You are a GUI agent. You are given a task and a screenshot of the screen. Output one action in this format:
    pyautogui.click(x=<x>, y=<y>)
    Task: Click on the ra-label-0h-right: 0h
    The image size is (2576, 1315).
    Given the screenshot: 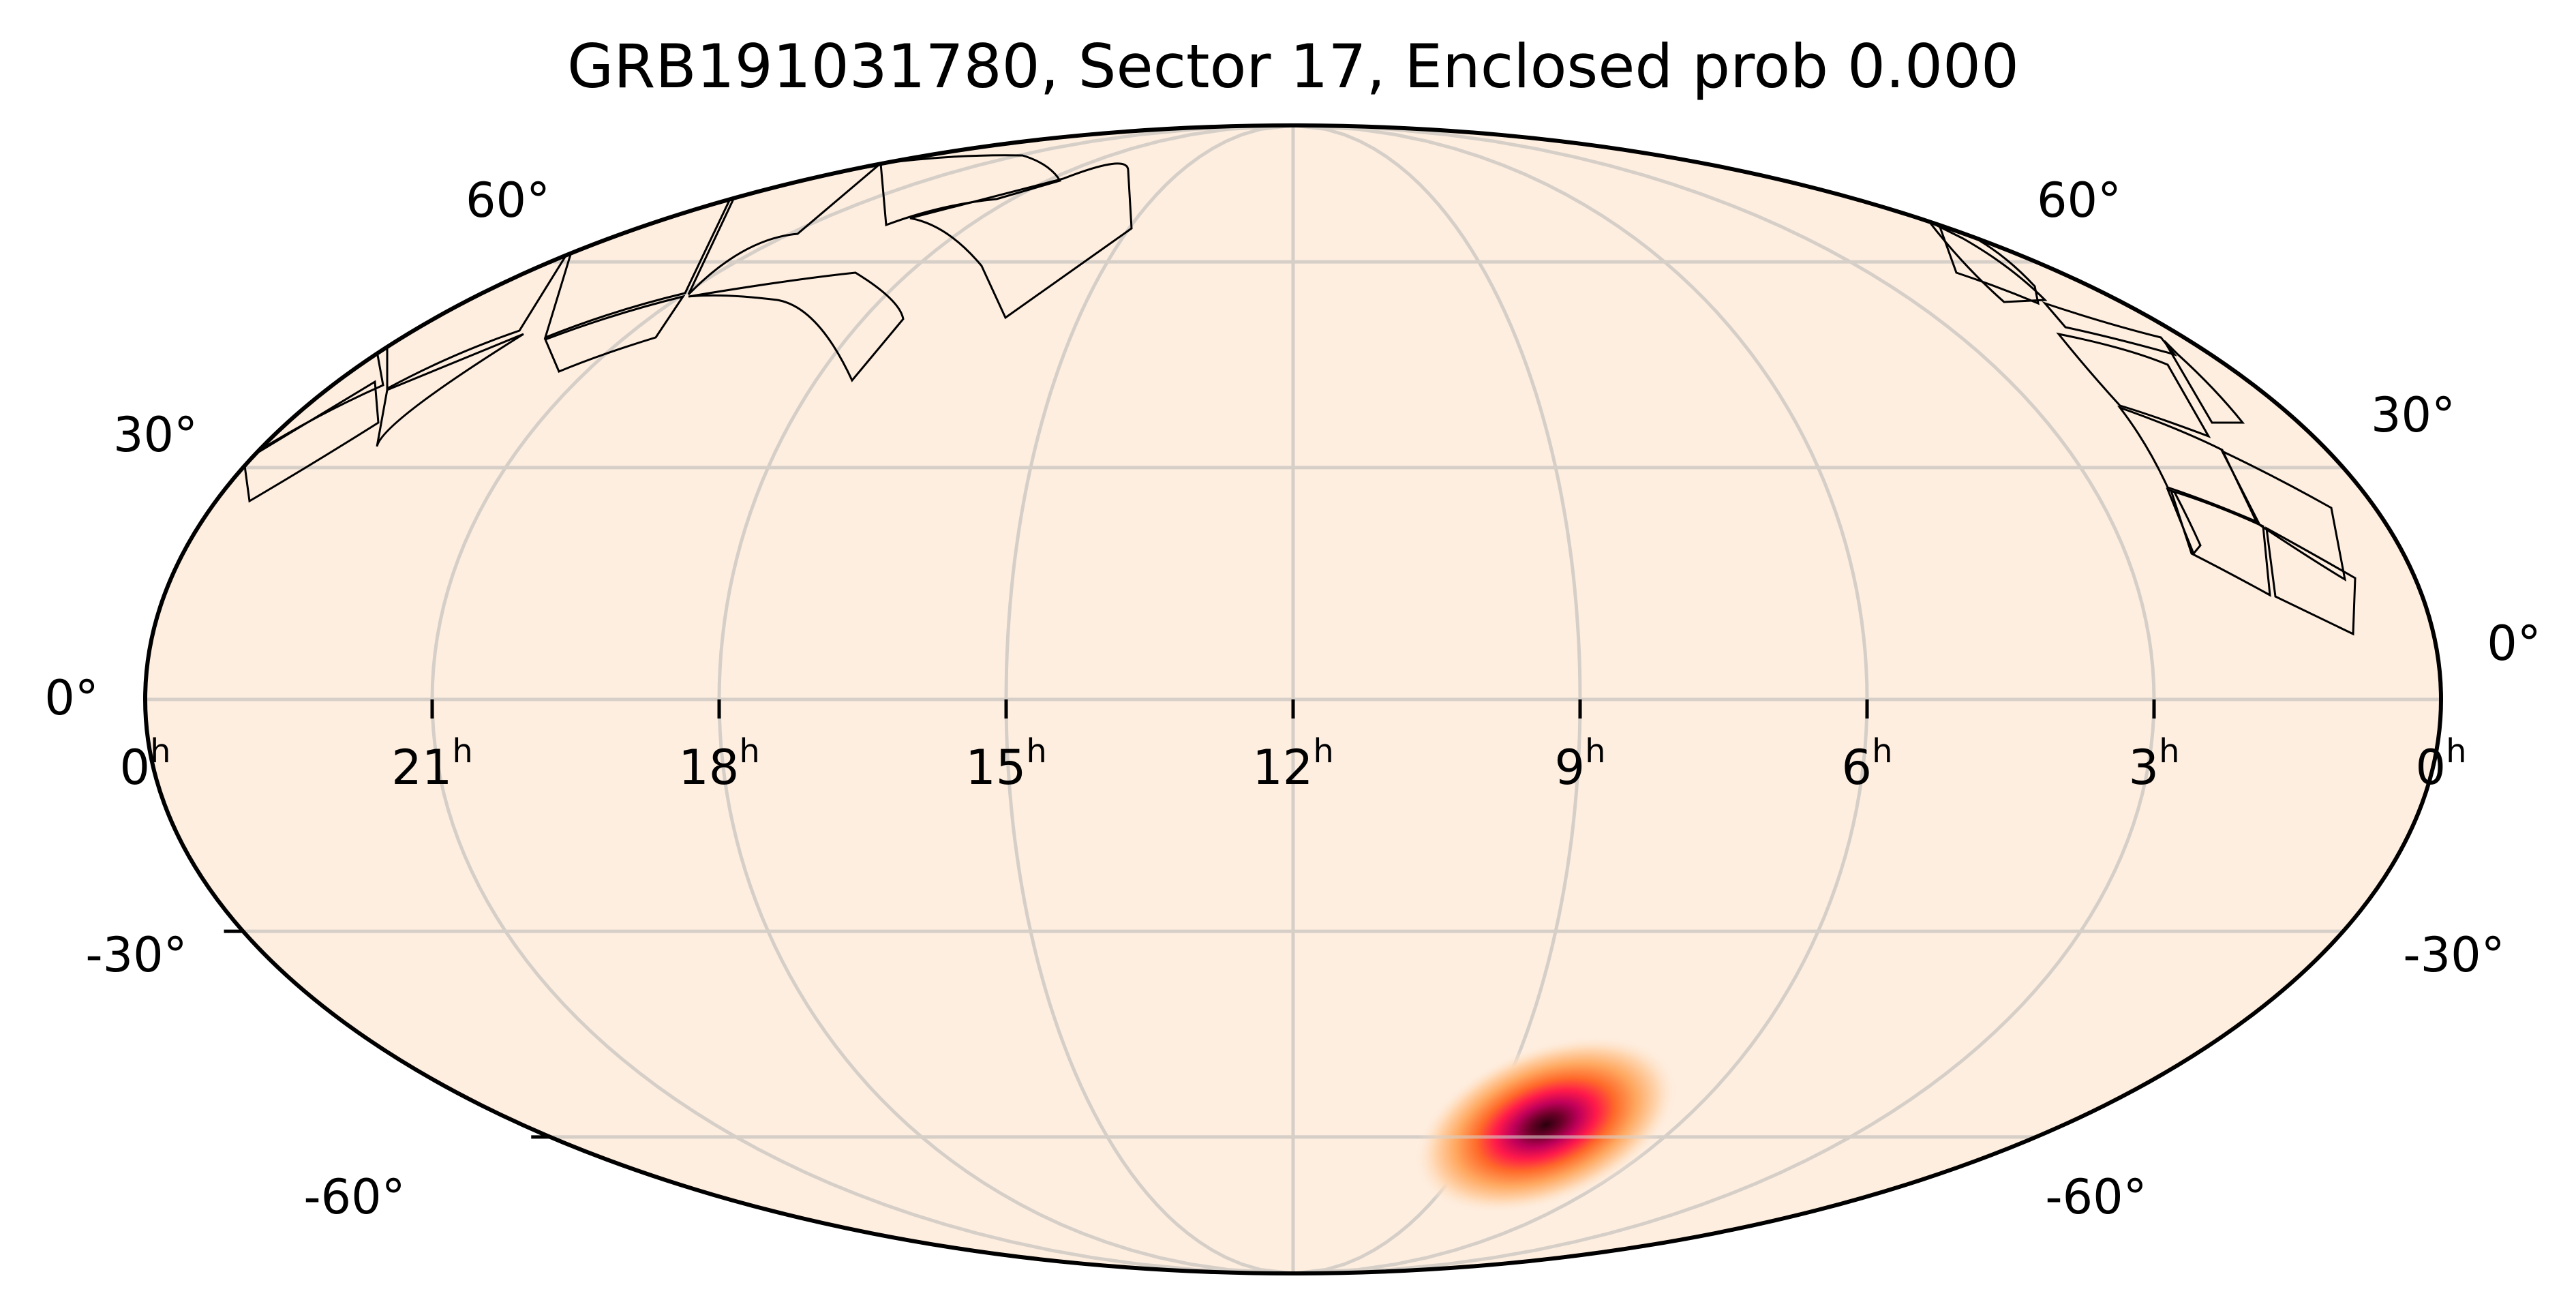 What is the action you would take?
    pyautogui.click(x=2441, y=764)
    